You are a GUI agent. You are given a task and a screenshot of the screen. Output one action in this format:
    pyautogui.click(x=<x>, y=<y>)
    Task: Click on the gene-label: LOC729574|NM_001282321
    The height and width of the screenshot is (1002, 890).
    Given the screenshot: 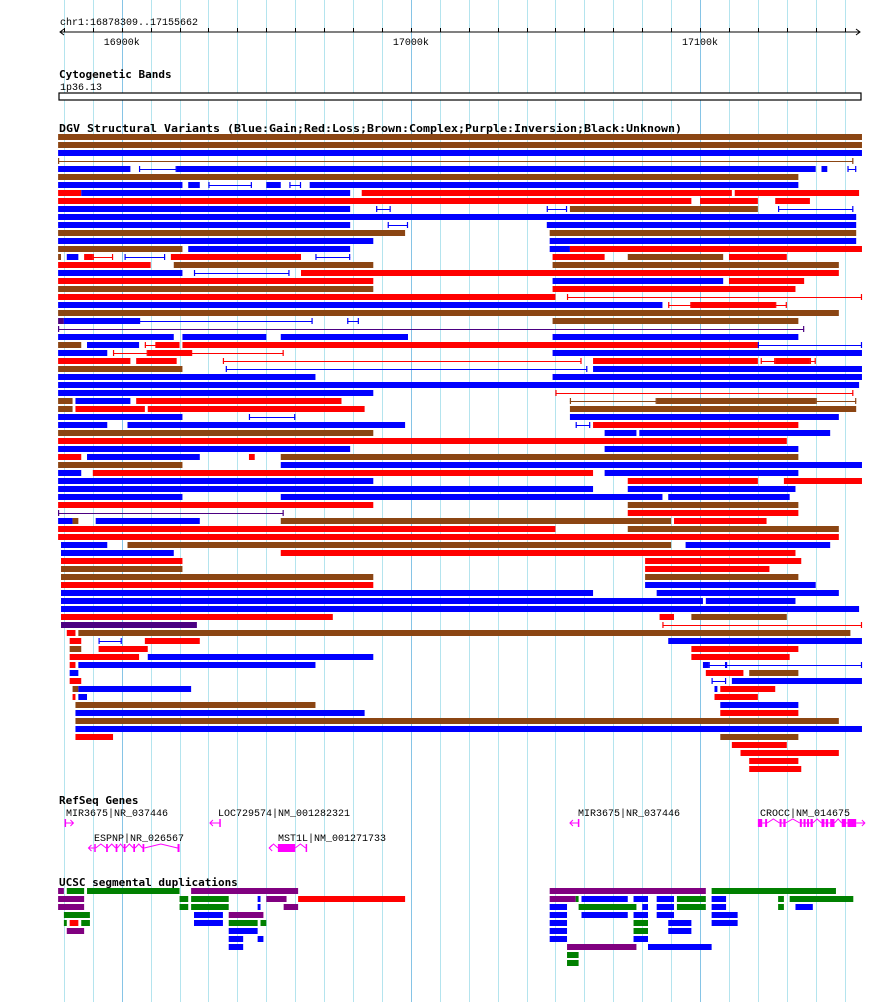 What is the action you would take?
    pyautogui.click(x=284, y=814)
    